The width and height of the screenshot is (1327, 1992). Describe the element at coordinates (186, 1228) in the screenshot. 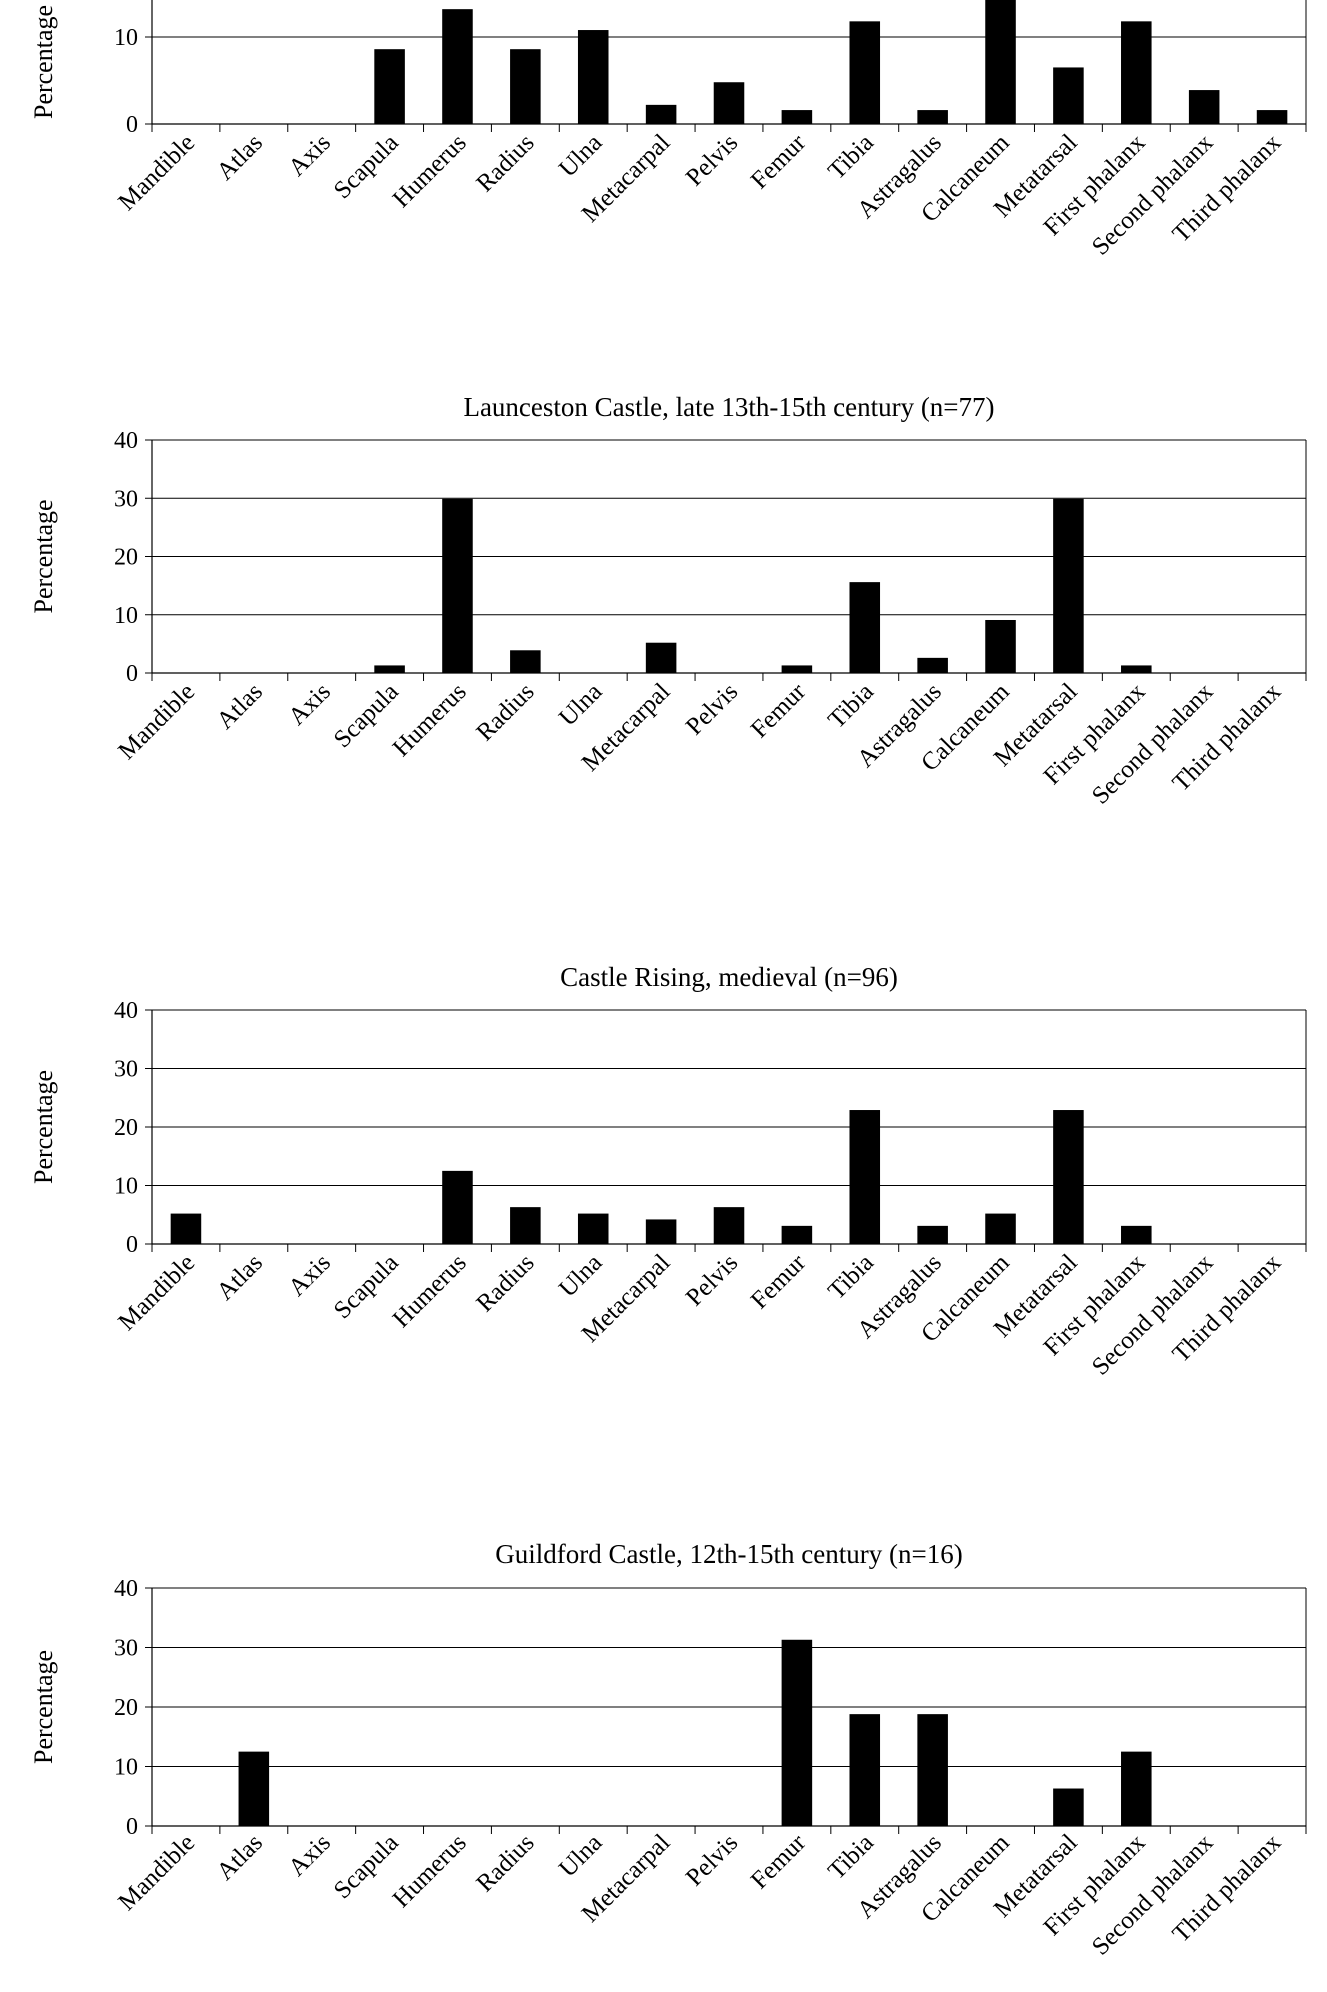

I see `bar-mandible` at that location.